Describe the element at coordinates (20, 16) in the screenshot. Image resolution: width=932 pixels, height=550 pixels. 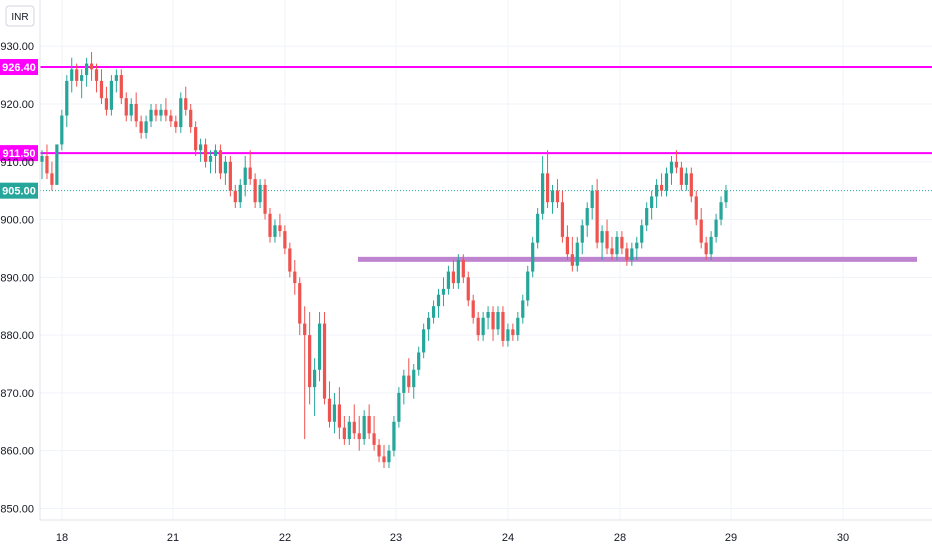
I see `currency-badge: INR` at that location.